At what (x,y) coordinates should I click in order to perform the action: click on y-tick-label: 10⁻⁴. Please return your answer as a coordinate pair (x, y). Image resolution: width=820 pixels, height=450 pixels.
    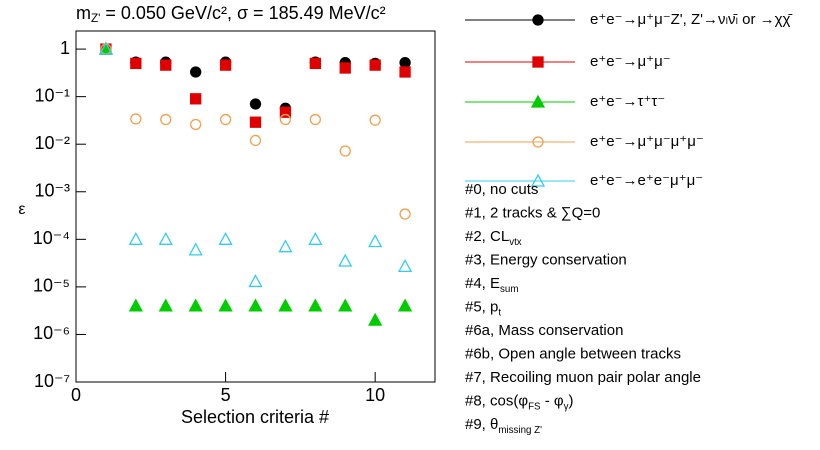
    Looking at the image, I should click on (51, 238).